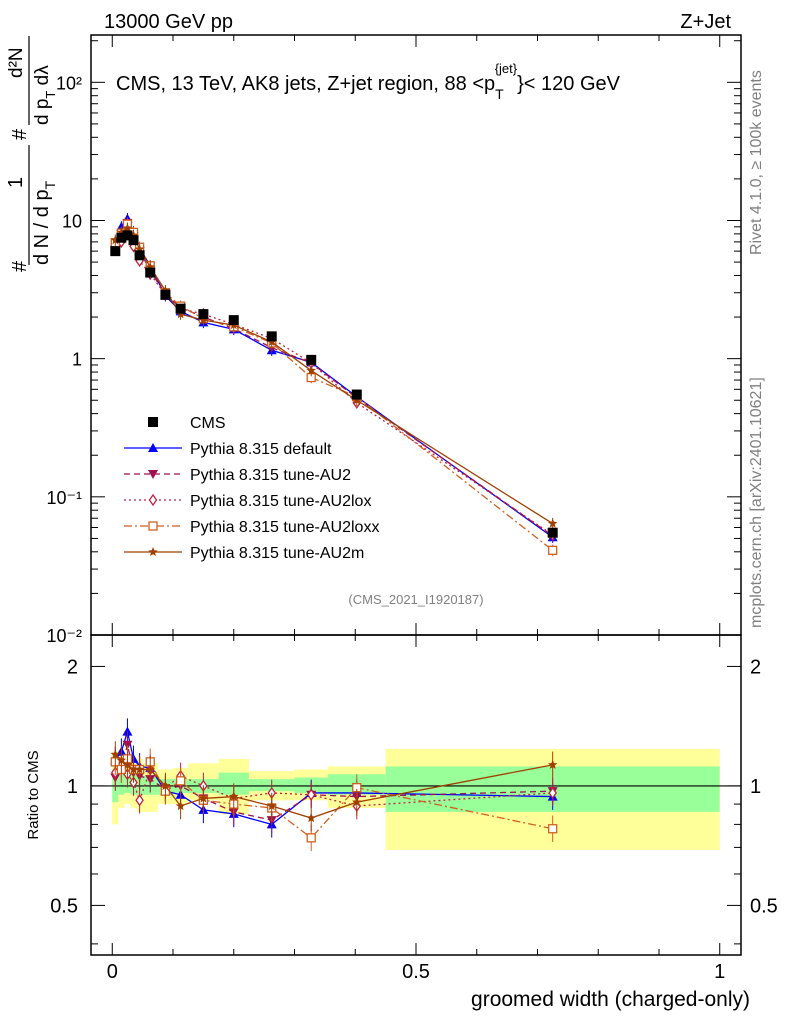 This screenshot has width=786, height=1024. I want to click on ratio-line-pythia-8-315-tune-au2loxx, so click(333, 798).